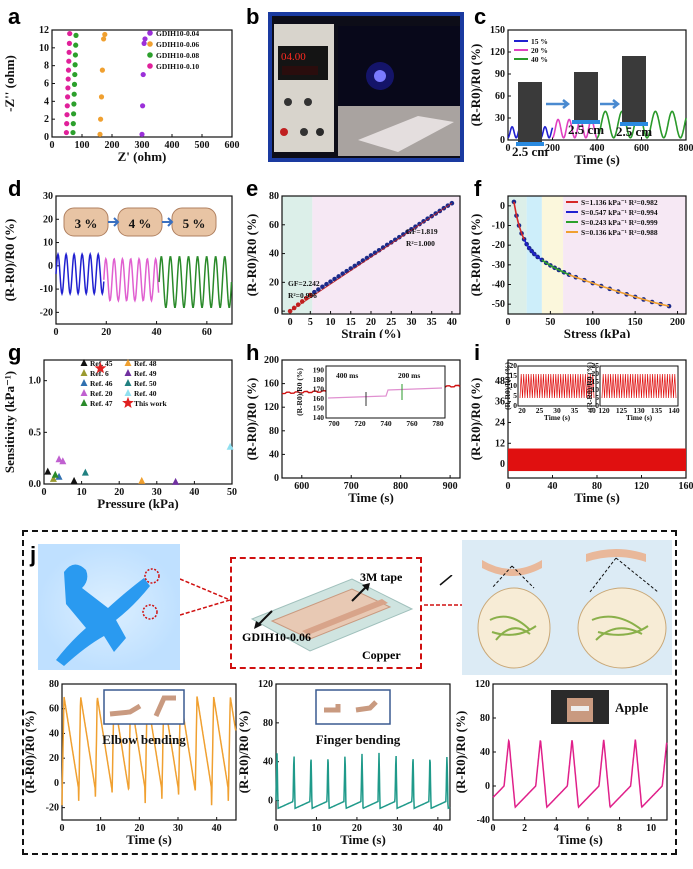 The image size is (693, 869). Describe the element at coordinates (46, 137) in the screenshot. I see `y-tick-label: 0` at that location.